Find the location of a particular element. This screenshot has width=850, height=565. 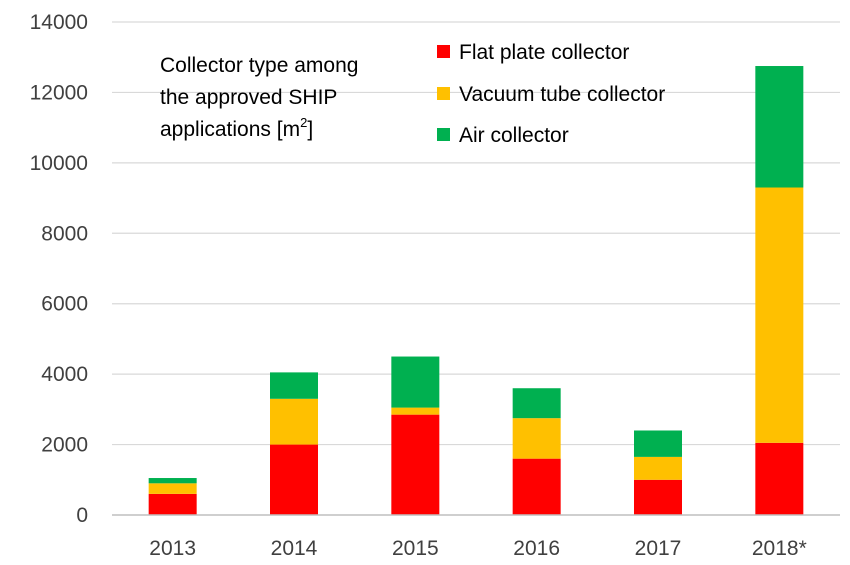

bar-flat-plate-collector-2017 is located at coordinates (658, 497).